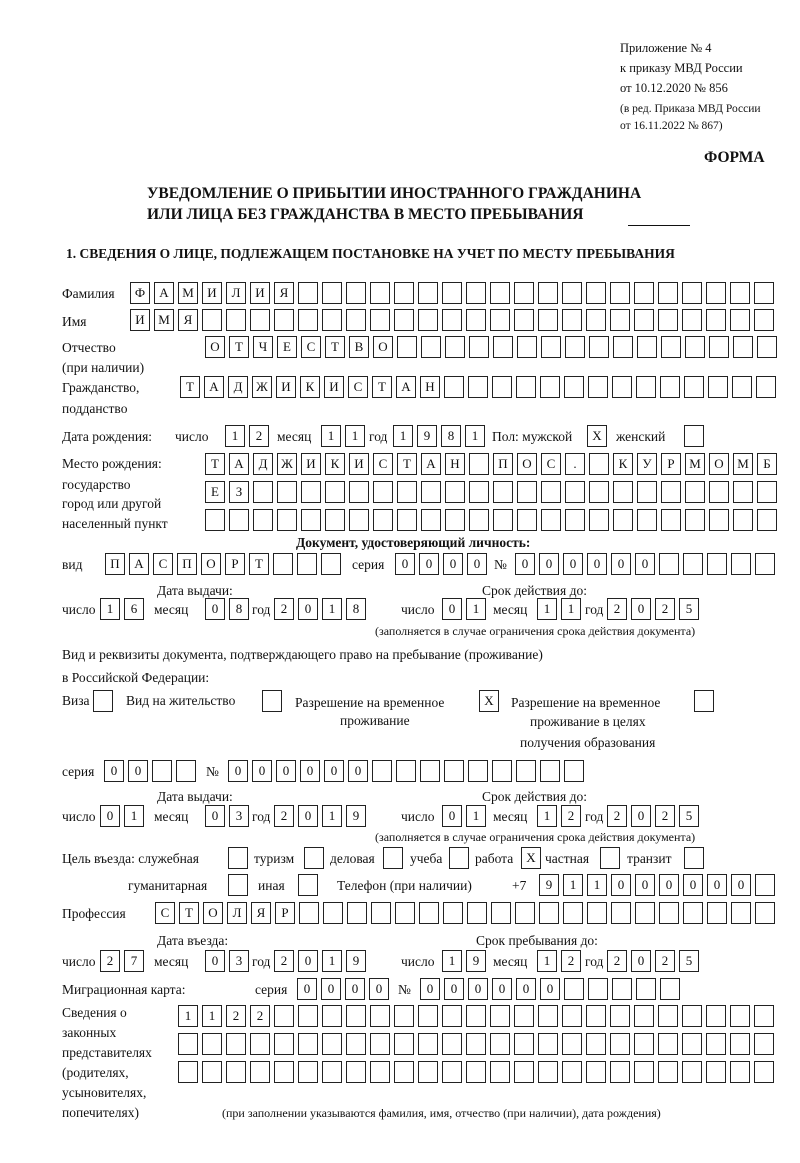 The width and height of the screenshot is (800, 1163). Describe the element at coordinates (239, 961) in the screenshot. I see `char-cell: 3` at that location.